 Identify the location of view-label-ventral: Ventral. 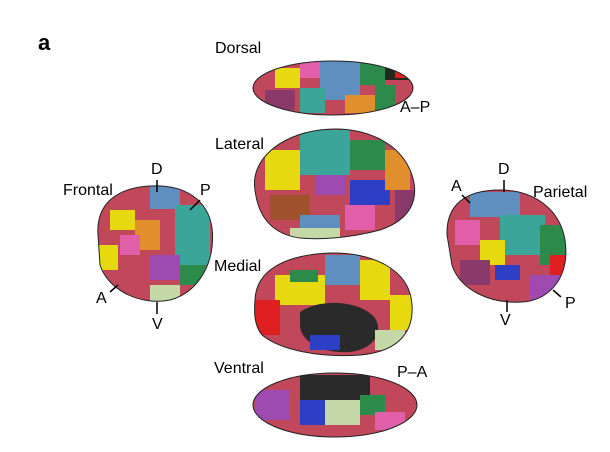
(239, 368).